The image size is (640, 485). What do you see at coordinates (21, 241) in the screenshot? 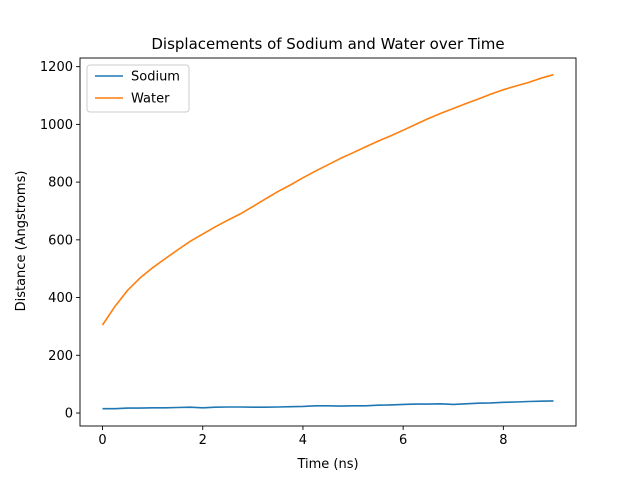
I see `y-axis-label: Distance (Angstroms)` at bounding box center [21, 241].